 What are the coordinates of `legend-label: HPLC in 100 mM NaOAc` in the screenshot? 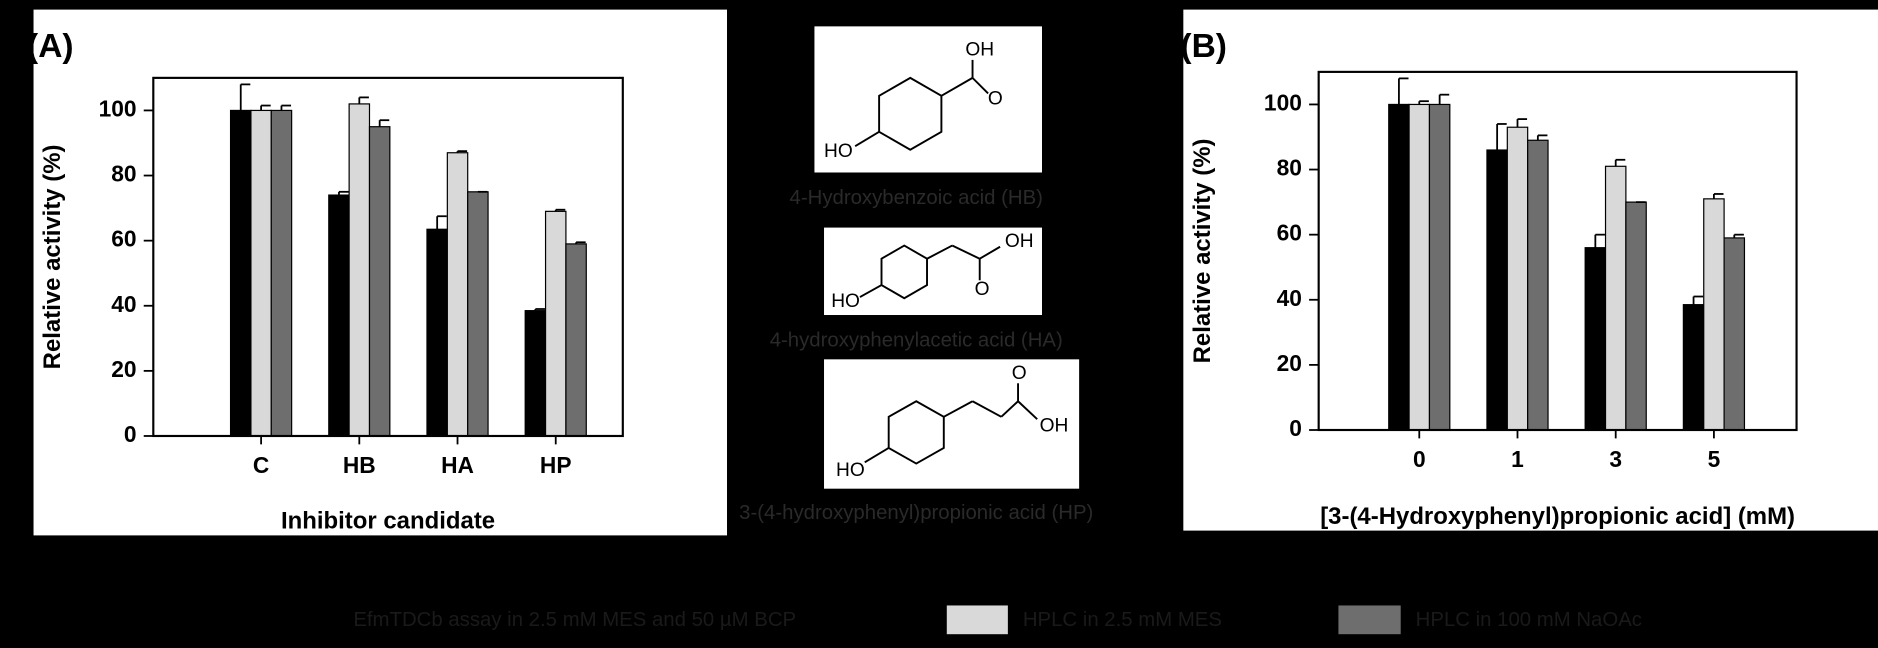 It's located at (1529, 620).